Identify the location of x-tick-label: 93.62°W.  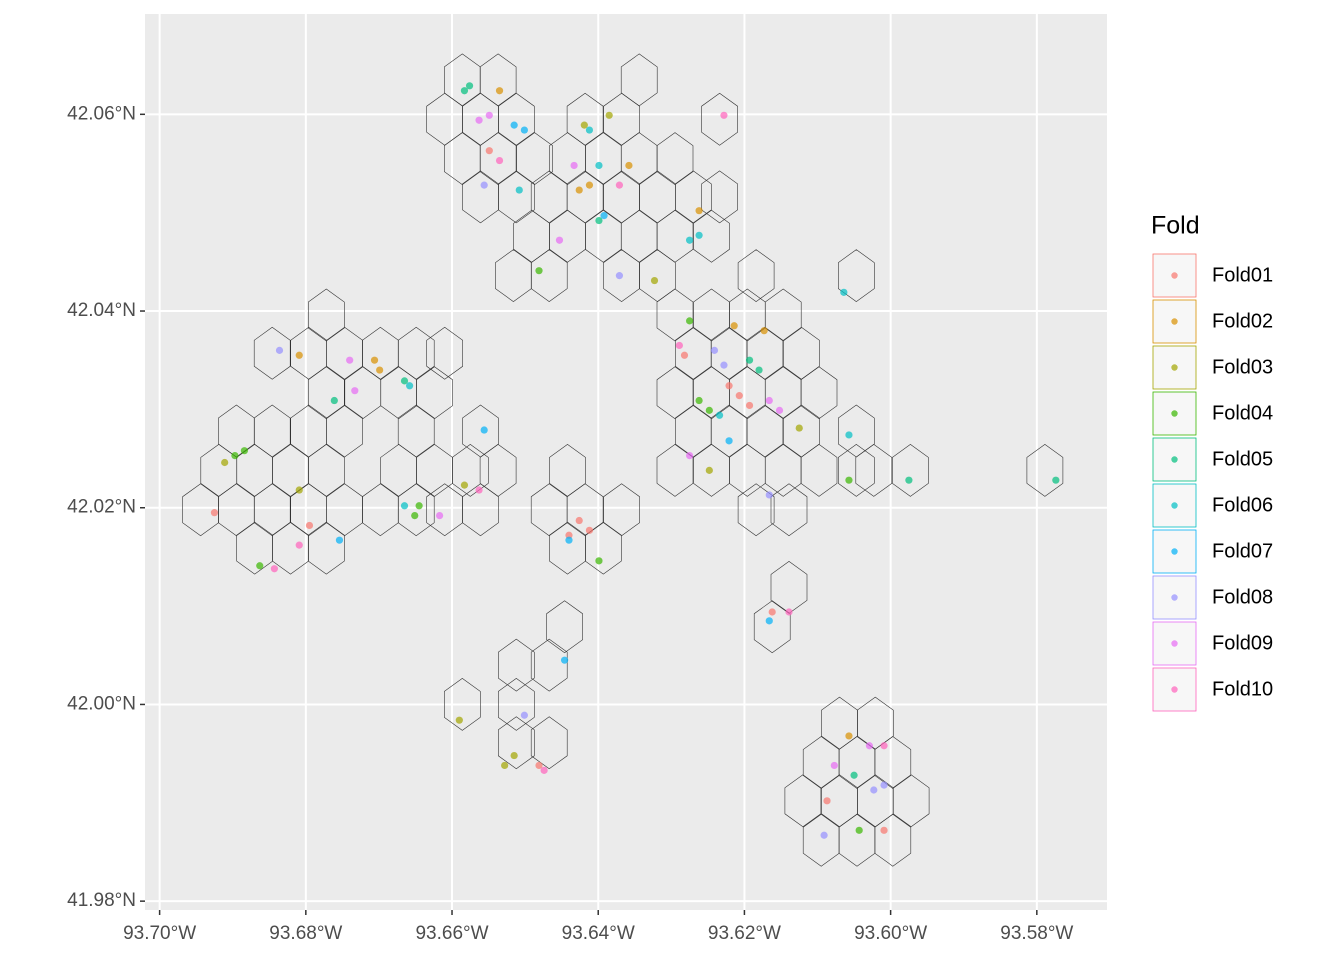
(744, 933).